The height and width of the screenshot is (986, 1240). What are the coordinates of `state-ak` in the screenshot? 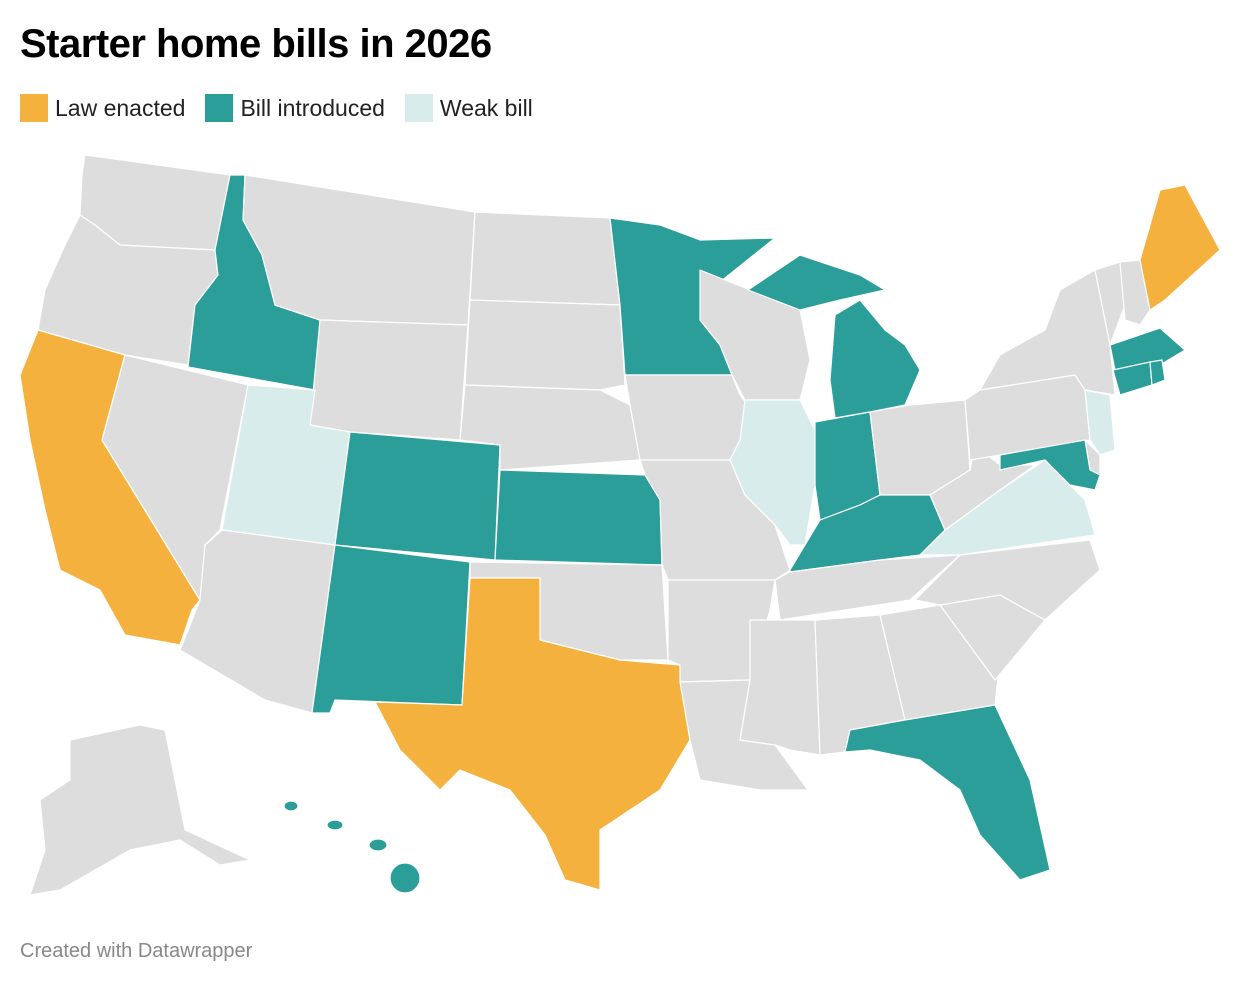 It's located at (140, 810).